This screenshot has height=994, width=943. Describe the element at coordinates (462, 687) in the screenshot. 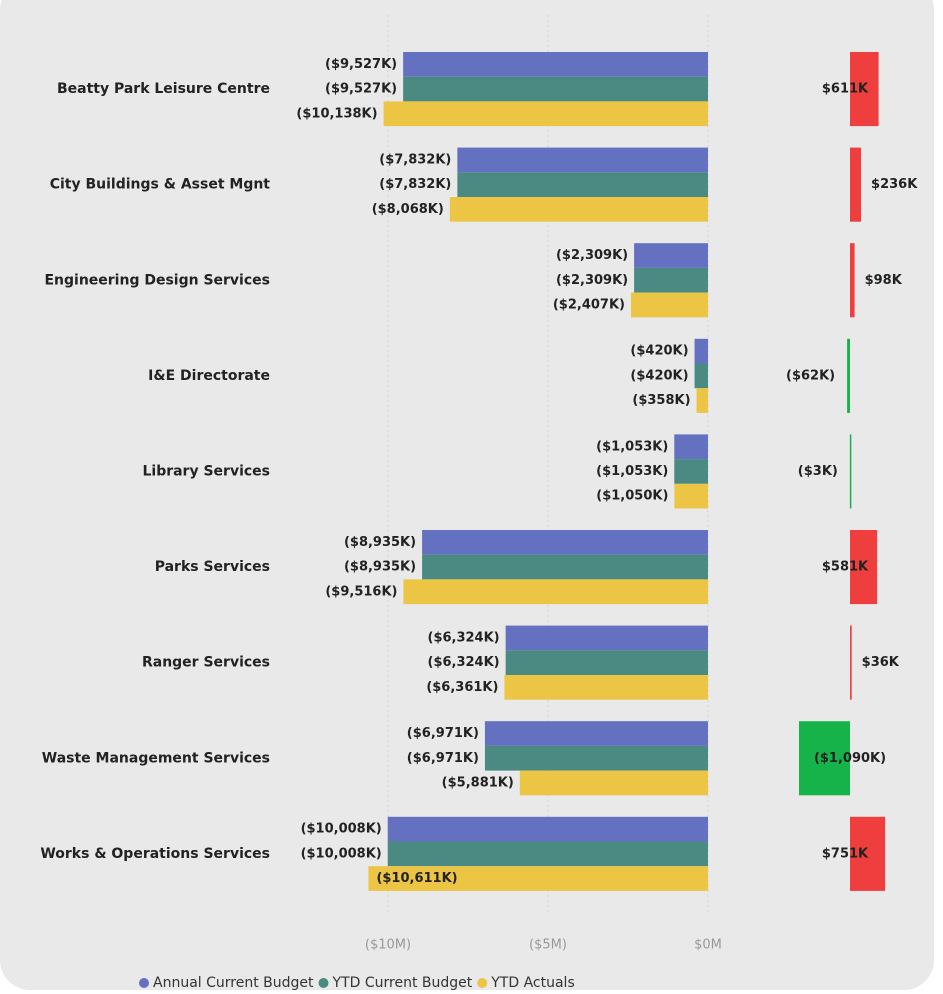

I see `data-label: ($6,361K)` at that location.